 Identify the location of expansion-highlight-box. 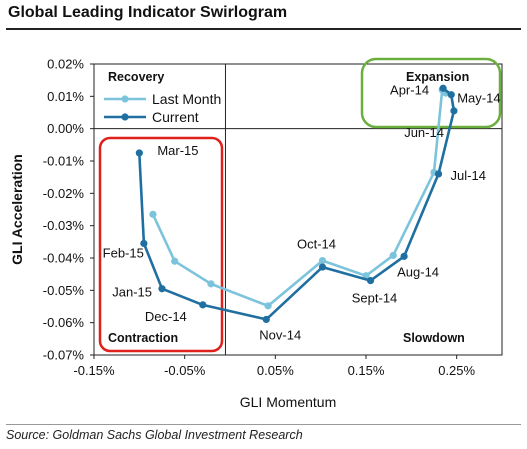
(431, 93).